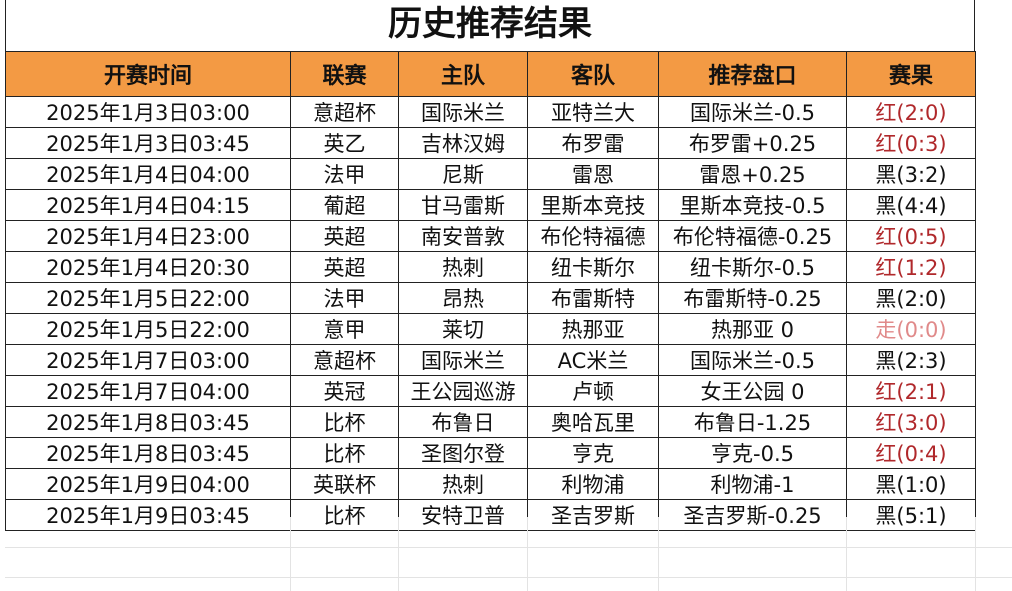  Describe the element at coordinates (344, 484) in the screenshot. I see `league-cell: 英联杯` at that location.